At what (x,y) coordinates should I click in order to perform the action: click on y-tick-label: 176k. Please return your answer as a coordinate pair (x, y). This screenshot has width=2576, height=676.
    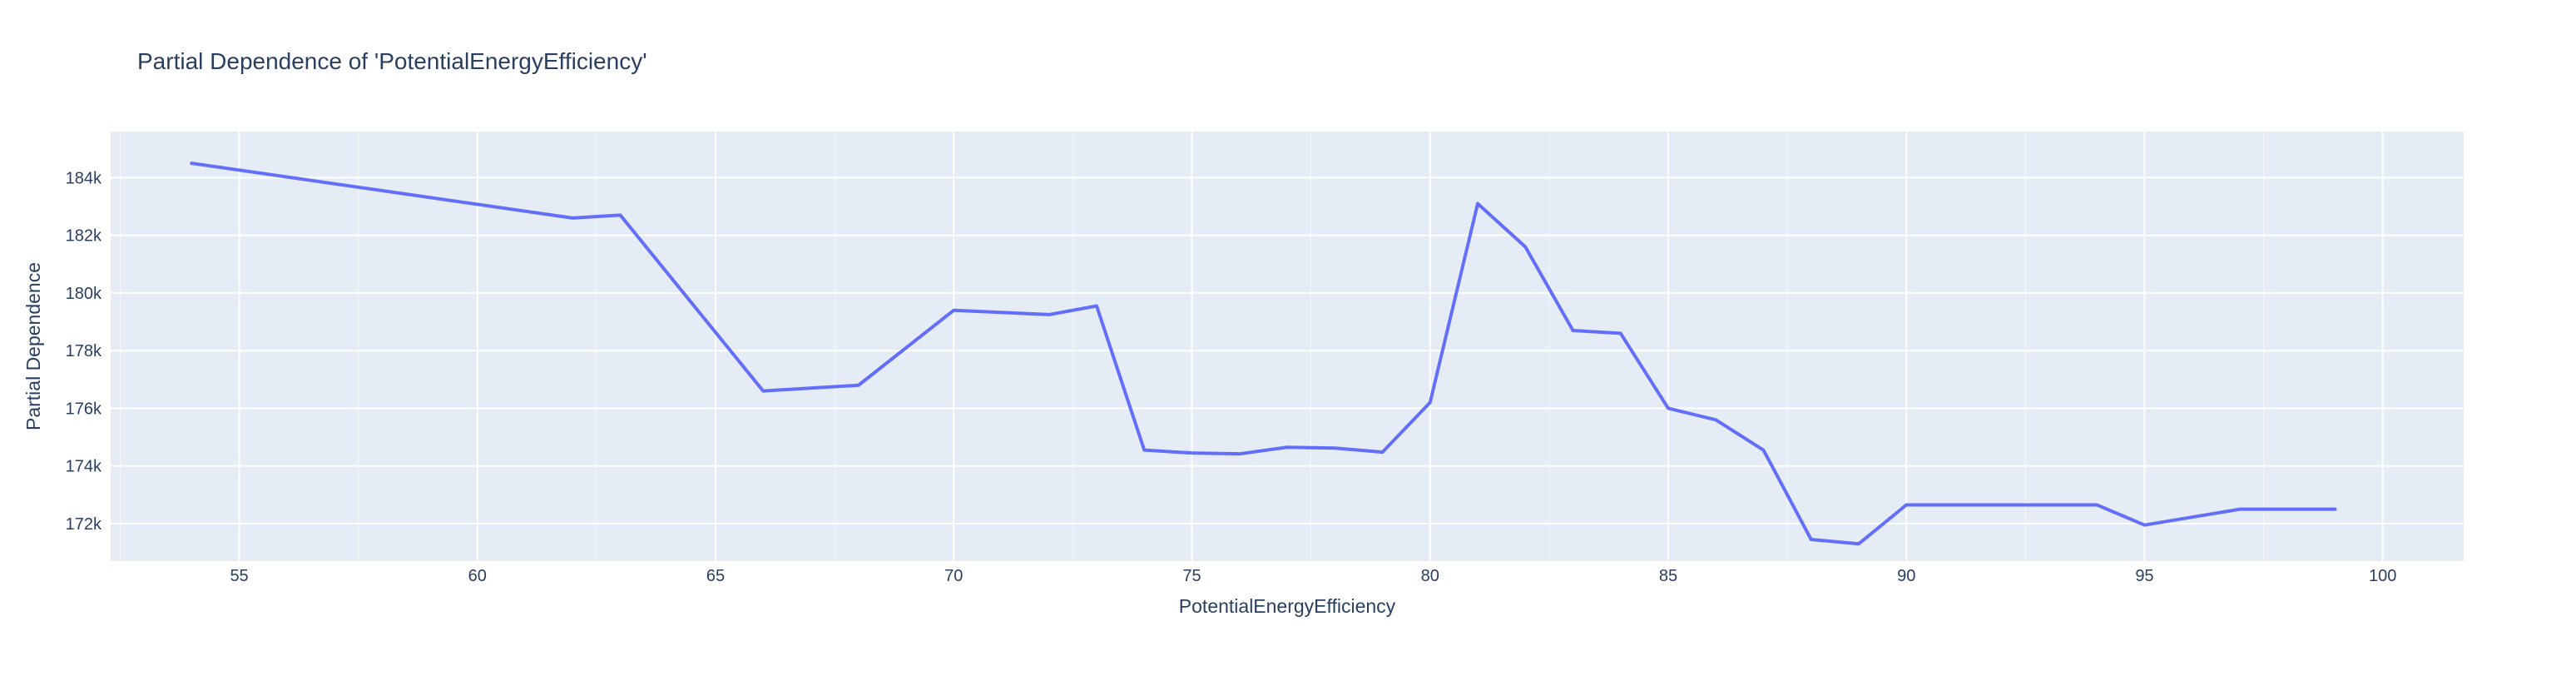
    Looking at the image, I should click on (84, 409).